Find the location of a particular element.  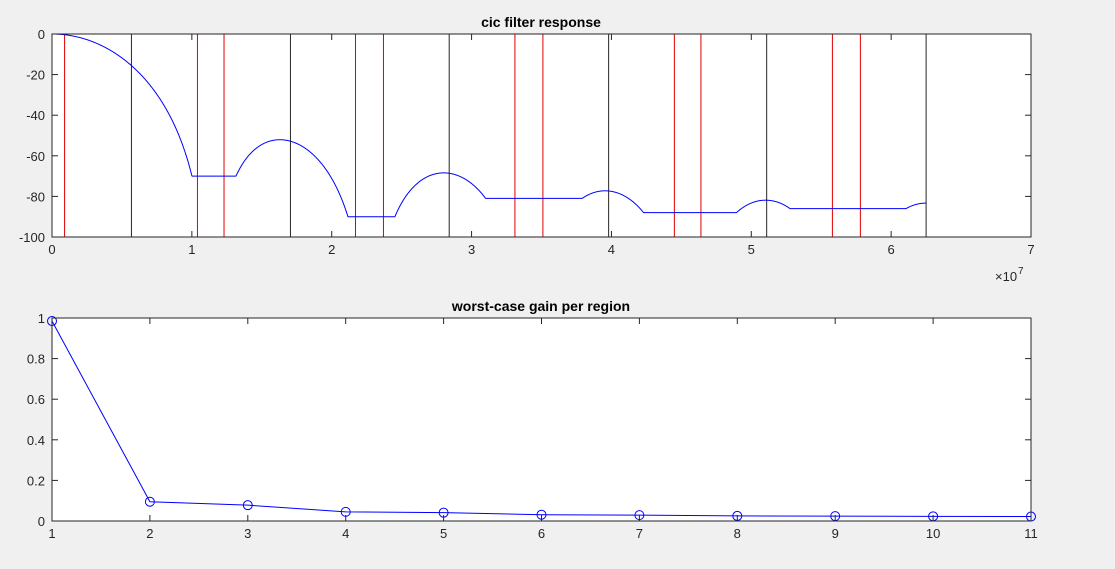

chart-title: cic filter response is located at coordinates (541, 22).